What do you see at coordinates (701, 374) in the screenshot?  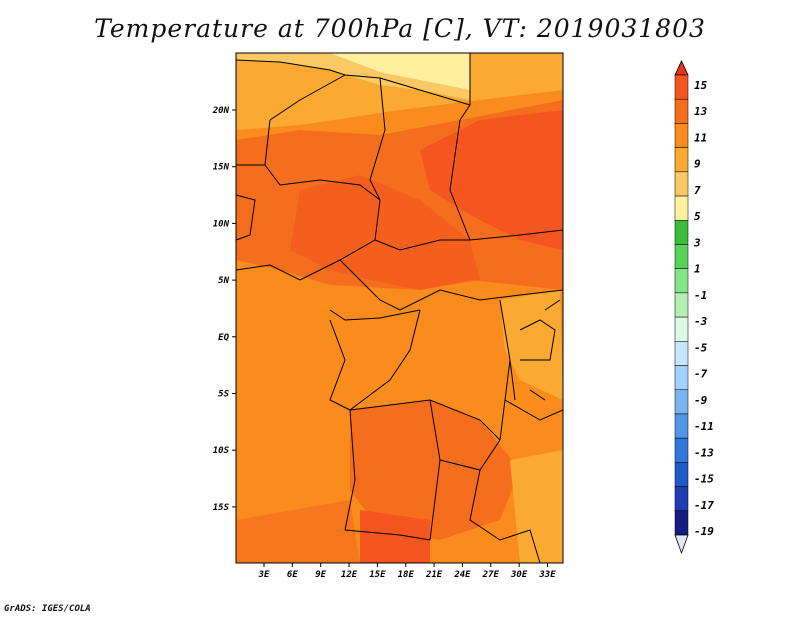 I see `colorbar-label: -7` at bounding box center [701, 374].